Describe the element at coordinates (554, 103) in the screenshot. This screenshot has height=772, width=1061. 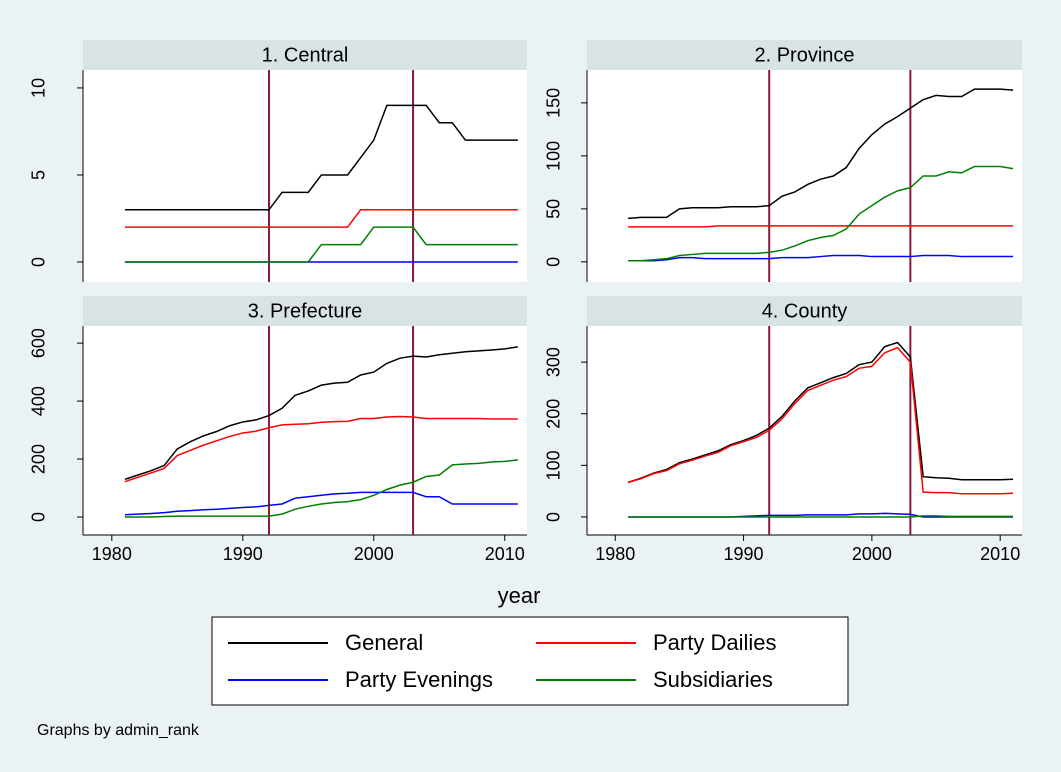
I see `y-tick-label: 150` at that location.